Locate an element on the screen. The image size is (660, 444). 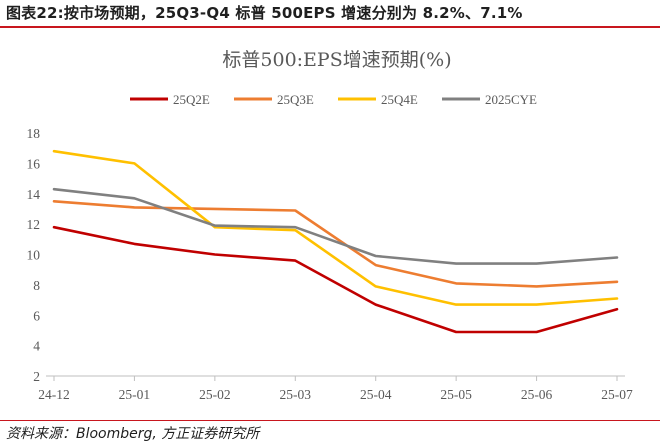
y-tick-label: 16 is located at coordinates (34, 163).